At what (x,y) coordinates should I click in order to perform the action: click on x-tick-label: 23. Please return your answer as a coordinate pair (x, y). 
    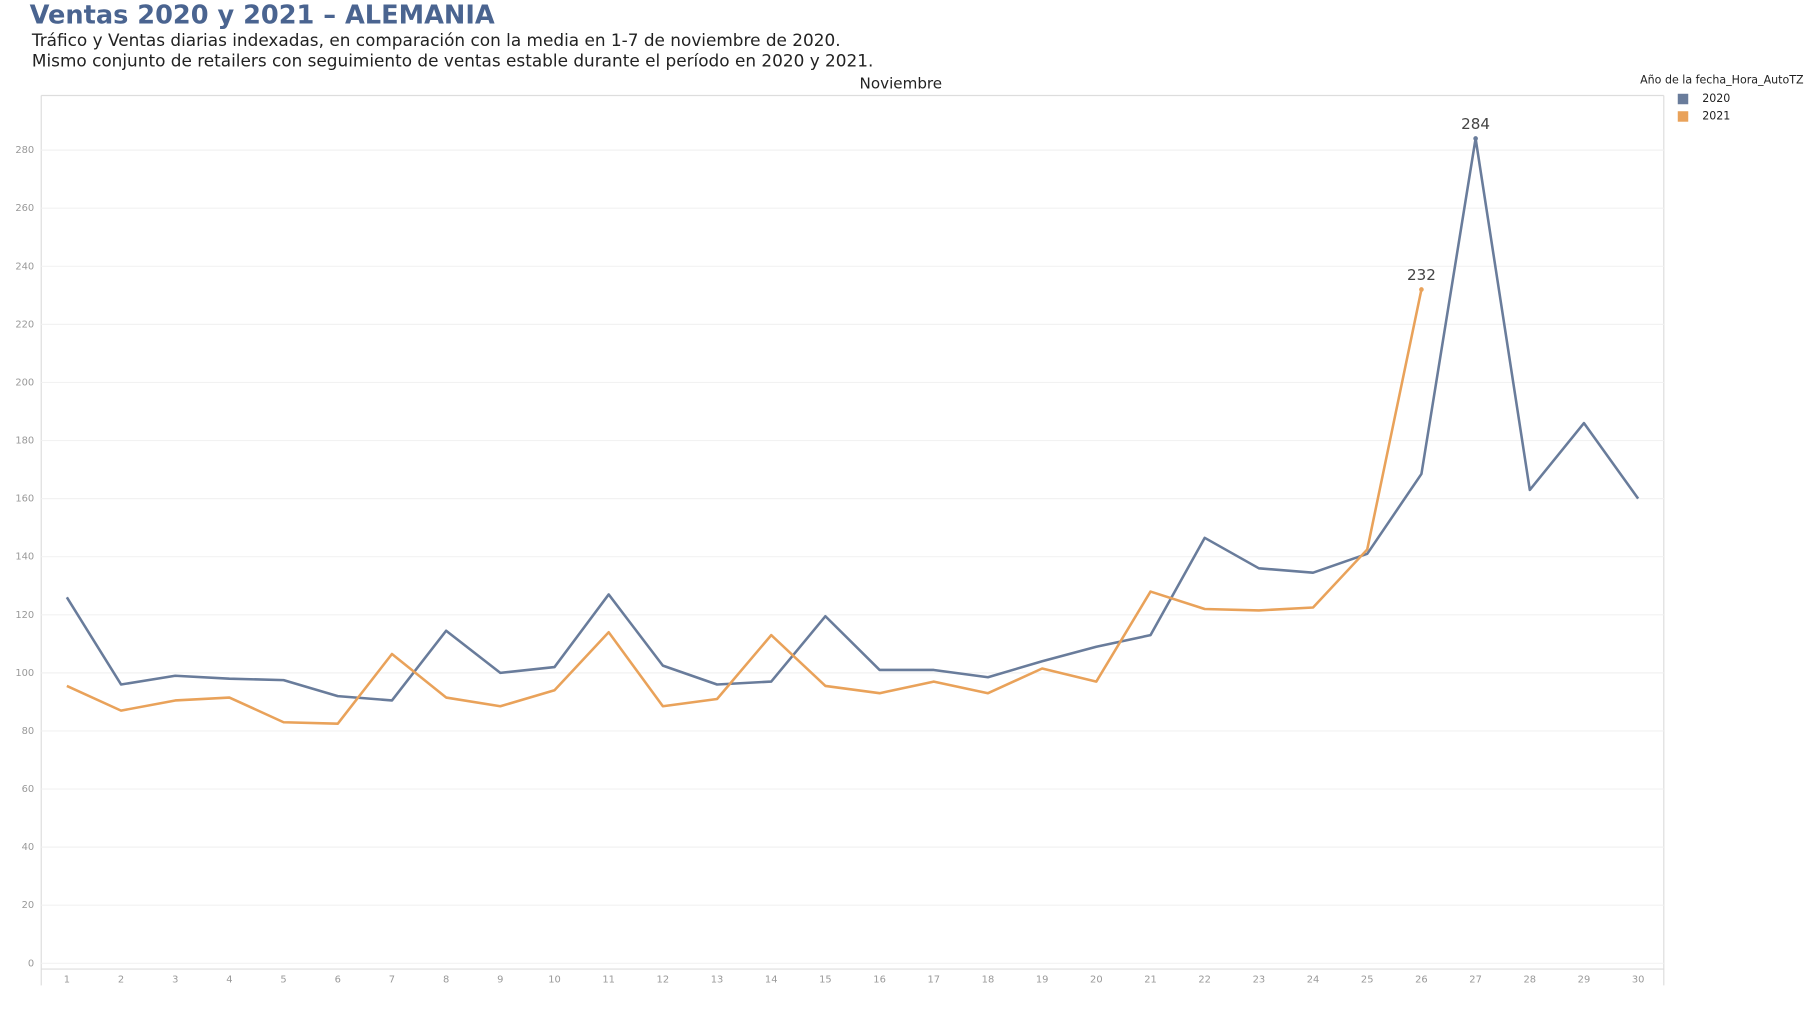
    Looking at the image, I should click on (1259, 980).